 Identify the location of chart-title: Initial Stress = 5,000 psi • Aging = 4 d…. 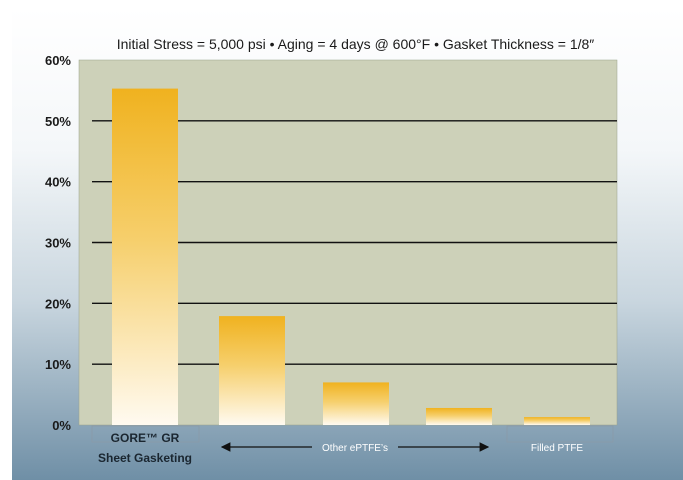
(355, 44).